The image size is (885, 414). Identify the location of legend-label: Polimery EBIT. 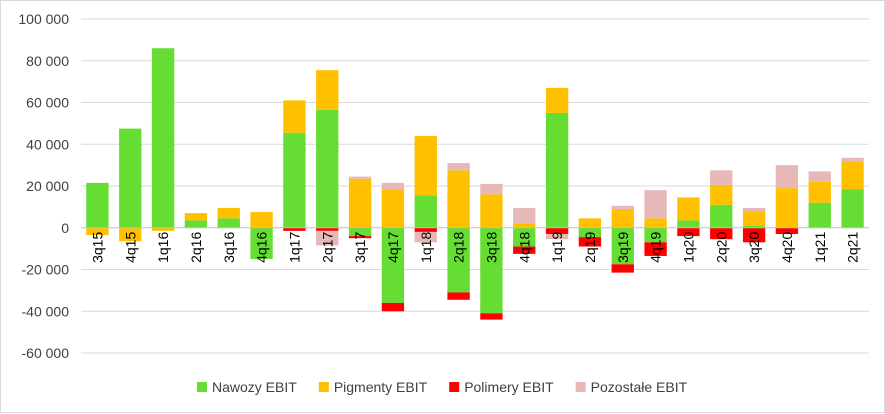
(509, 387).